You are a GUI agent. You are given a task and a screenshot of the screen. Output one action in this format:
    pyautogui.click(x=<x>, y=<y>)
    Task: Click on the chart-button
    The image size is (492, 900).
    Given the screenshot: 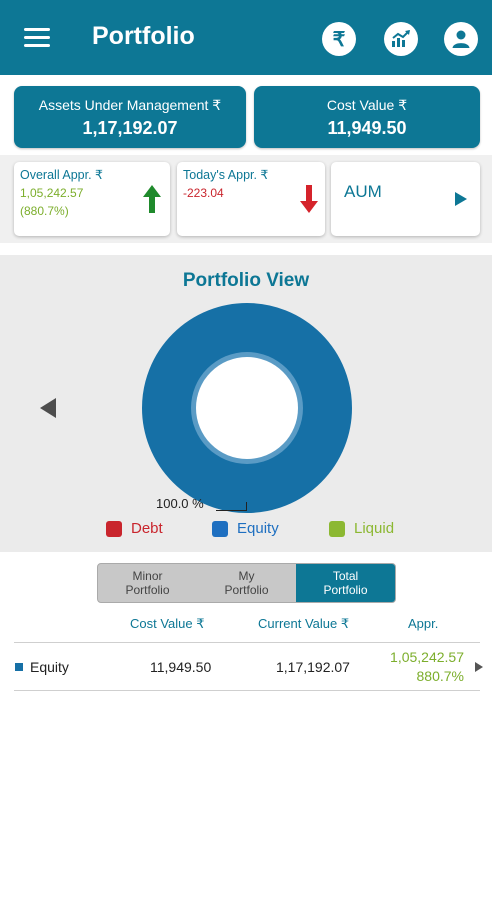 What is the action you would take?
    pyautogui.click(x=401, y=39)
    